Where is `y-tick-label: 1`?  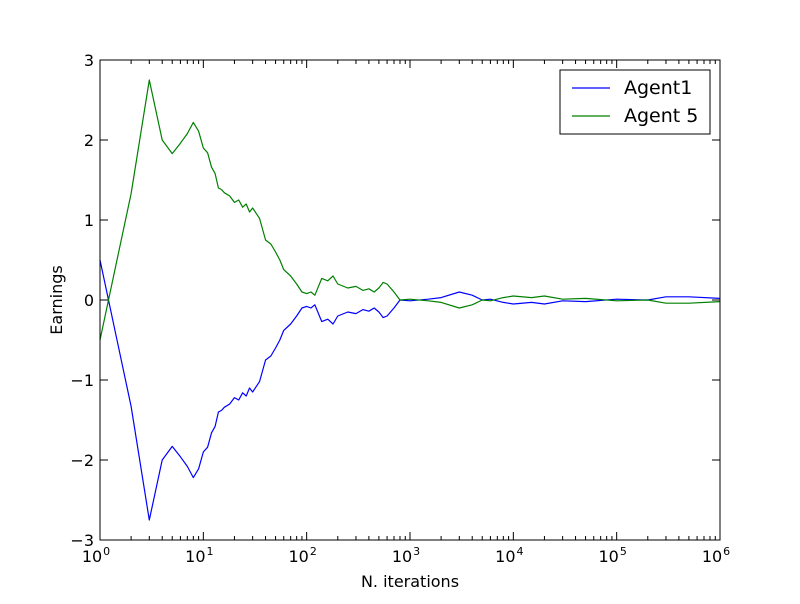
y-tick-label: 1 is located at coordinates (89, 220).